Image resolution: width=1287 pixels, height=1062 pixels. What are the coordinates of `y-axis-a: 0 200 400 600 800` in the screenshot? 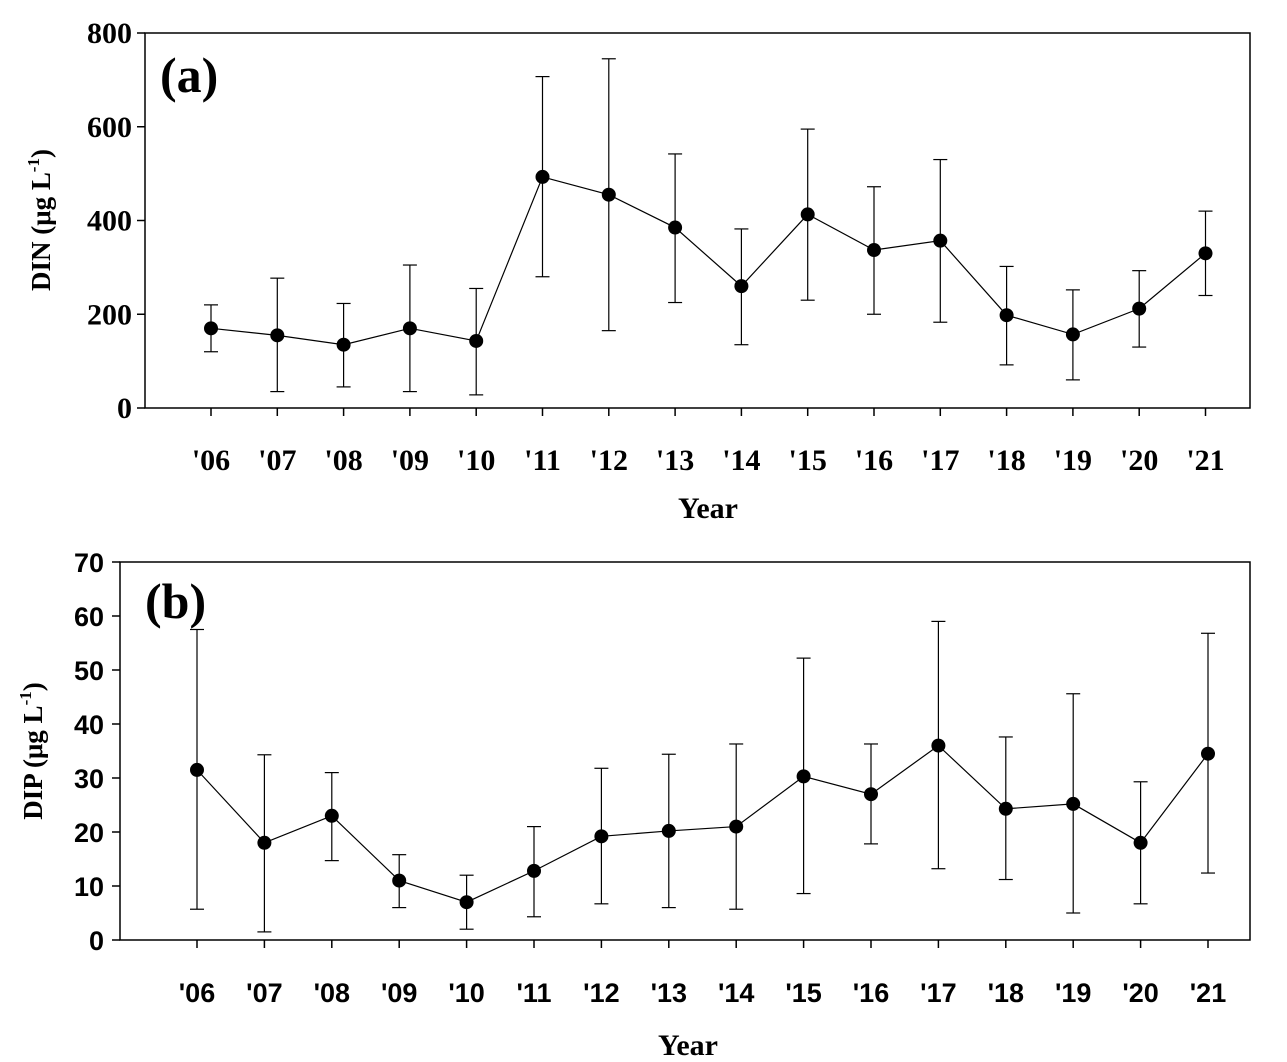 It's located at (116, 221).